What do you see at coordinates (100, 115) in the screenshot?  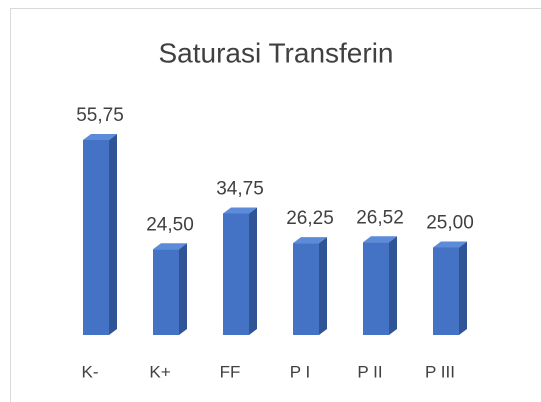 I see `data-label: 55,75` at bounding box center [100, 115].